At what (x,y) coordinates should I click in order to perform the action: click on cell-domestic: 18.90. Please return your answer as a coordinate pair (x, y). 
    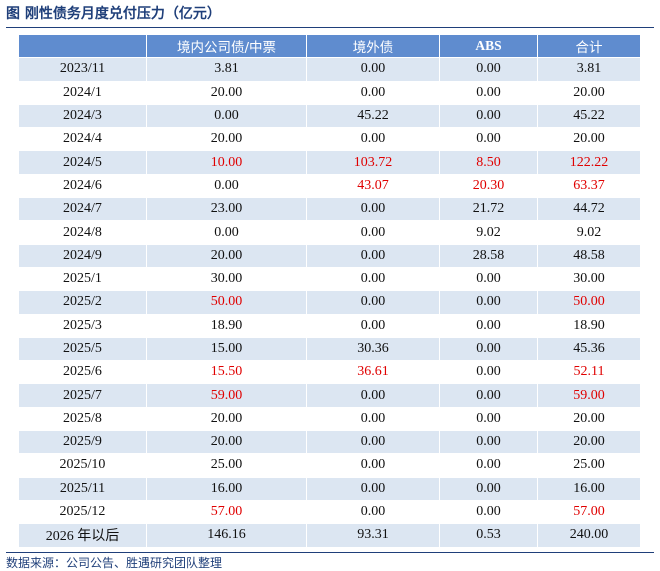
    Looking at the image, I should click on (226, 325).